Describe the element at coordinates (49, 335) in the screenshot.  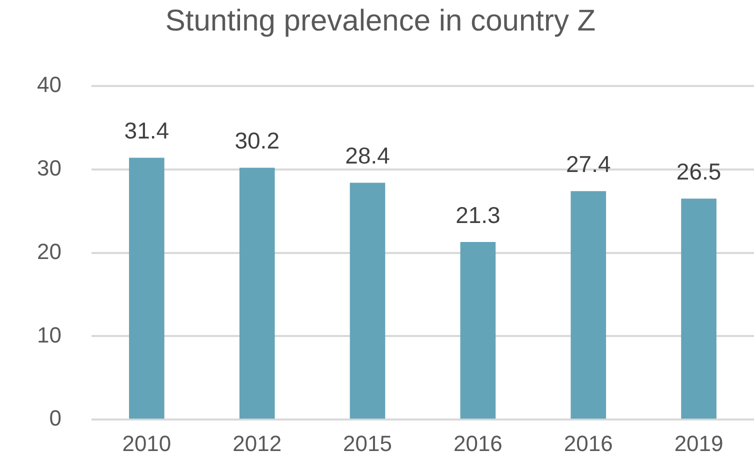
I see `y-tick-label: 10` at that location.